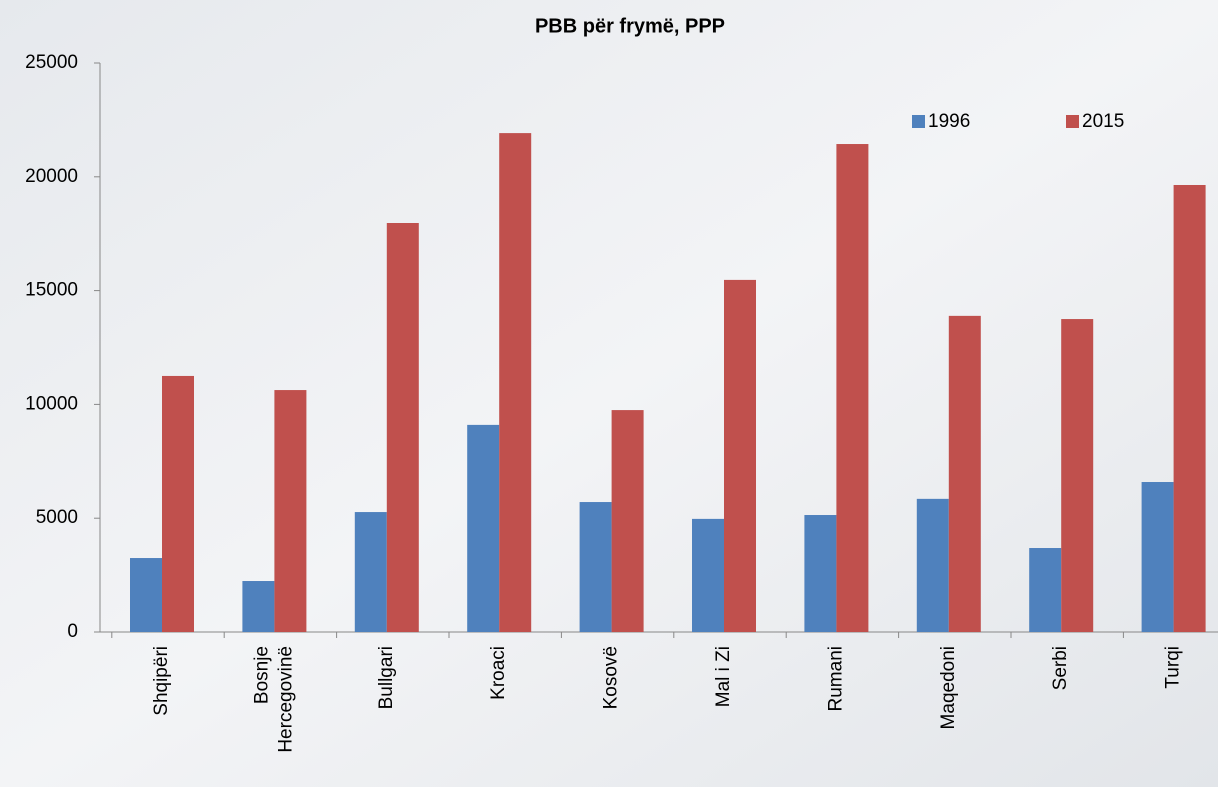 The height and width of the screenshot is (787, 1218). Describe the element at coordinates (386, 677) in the screenshot. I see `x-tick-label: Bullgari` at that location.